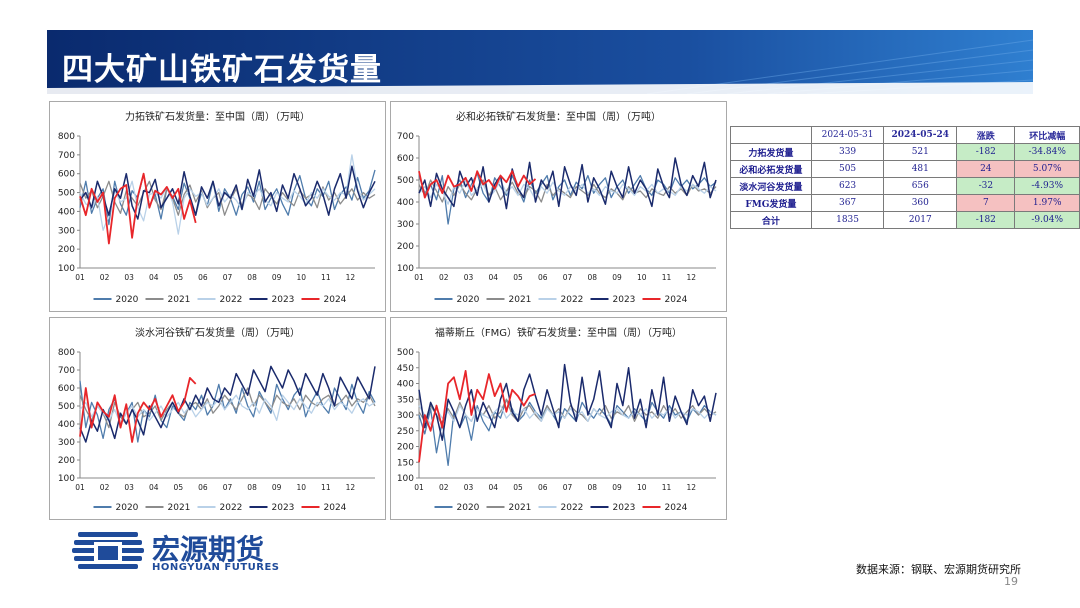 This screenshot has width=1080, height=608. I want to click on table-header-cell, so click(771, 135).